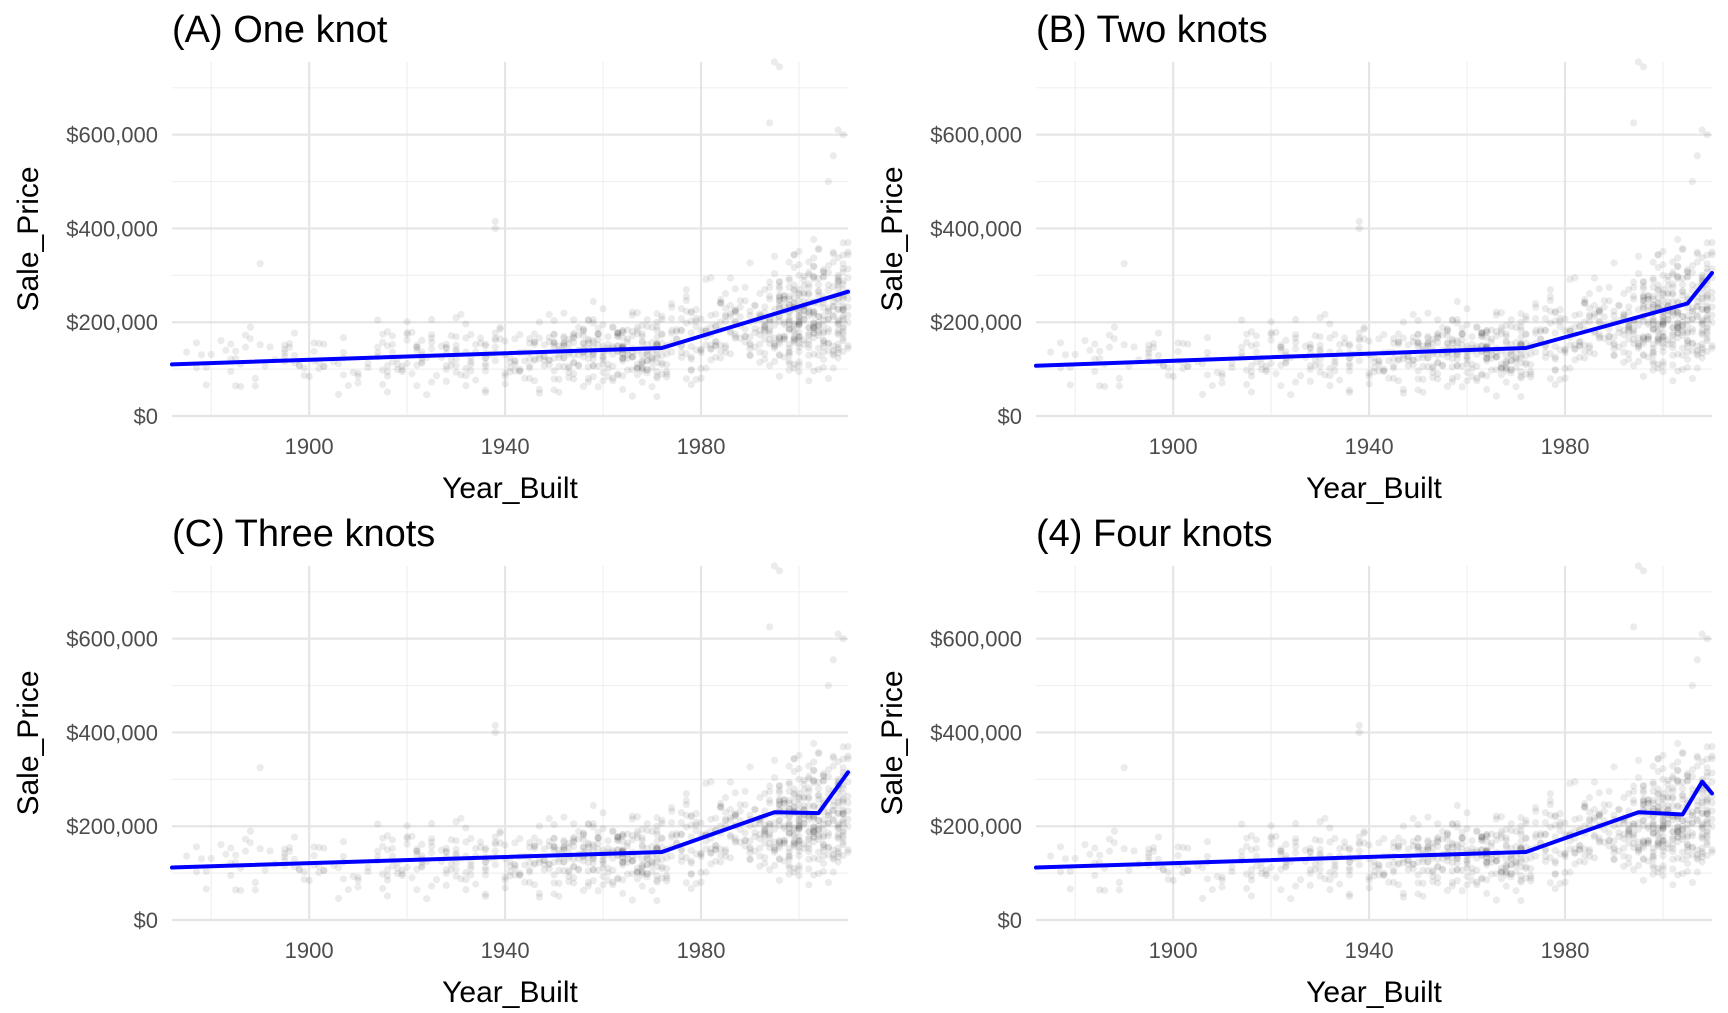 The height and width of the screenshot is (1013, 1728). Describe the element at coordinates (112, 228) in the screenshot. I see `y-tick-label: $400,000` at that location.